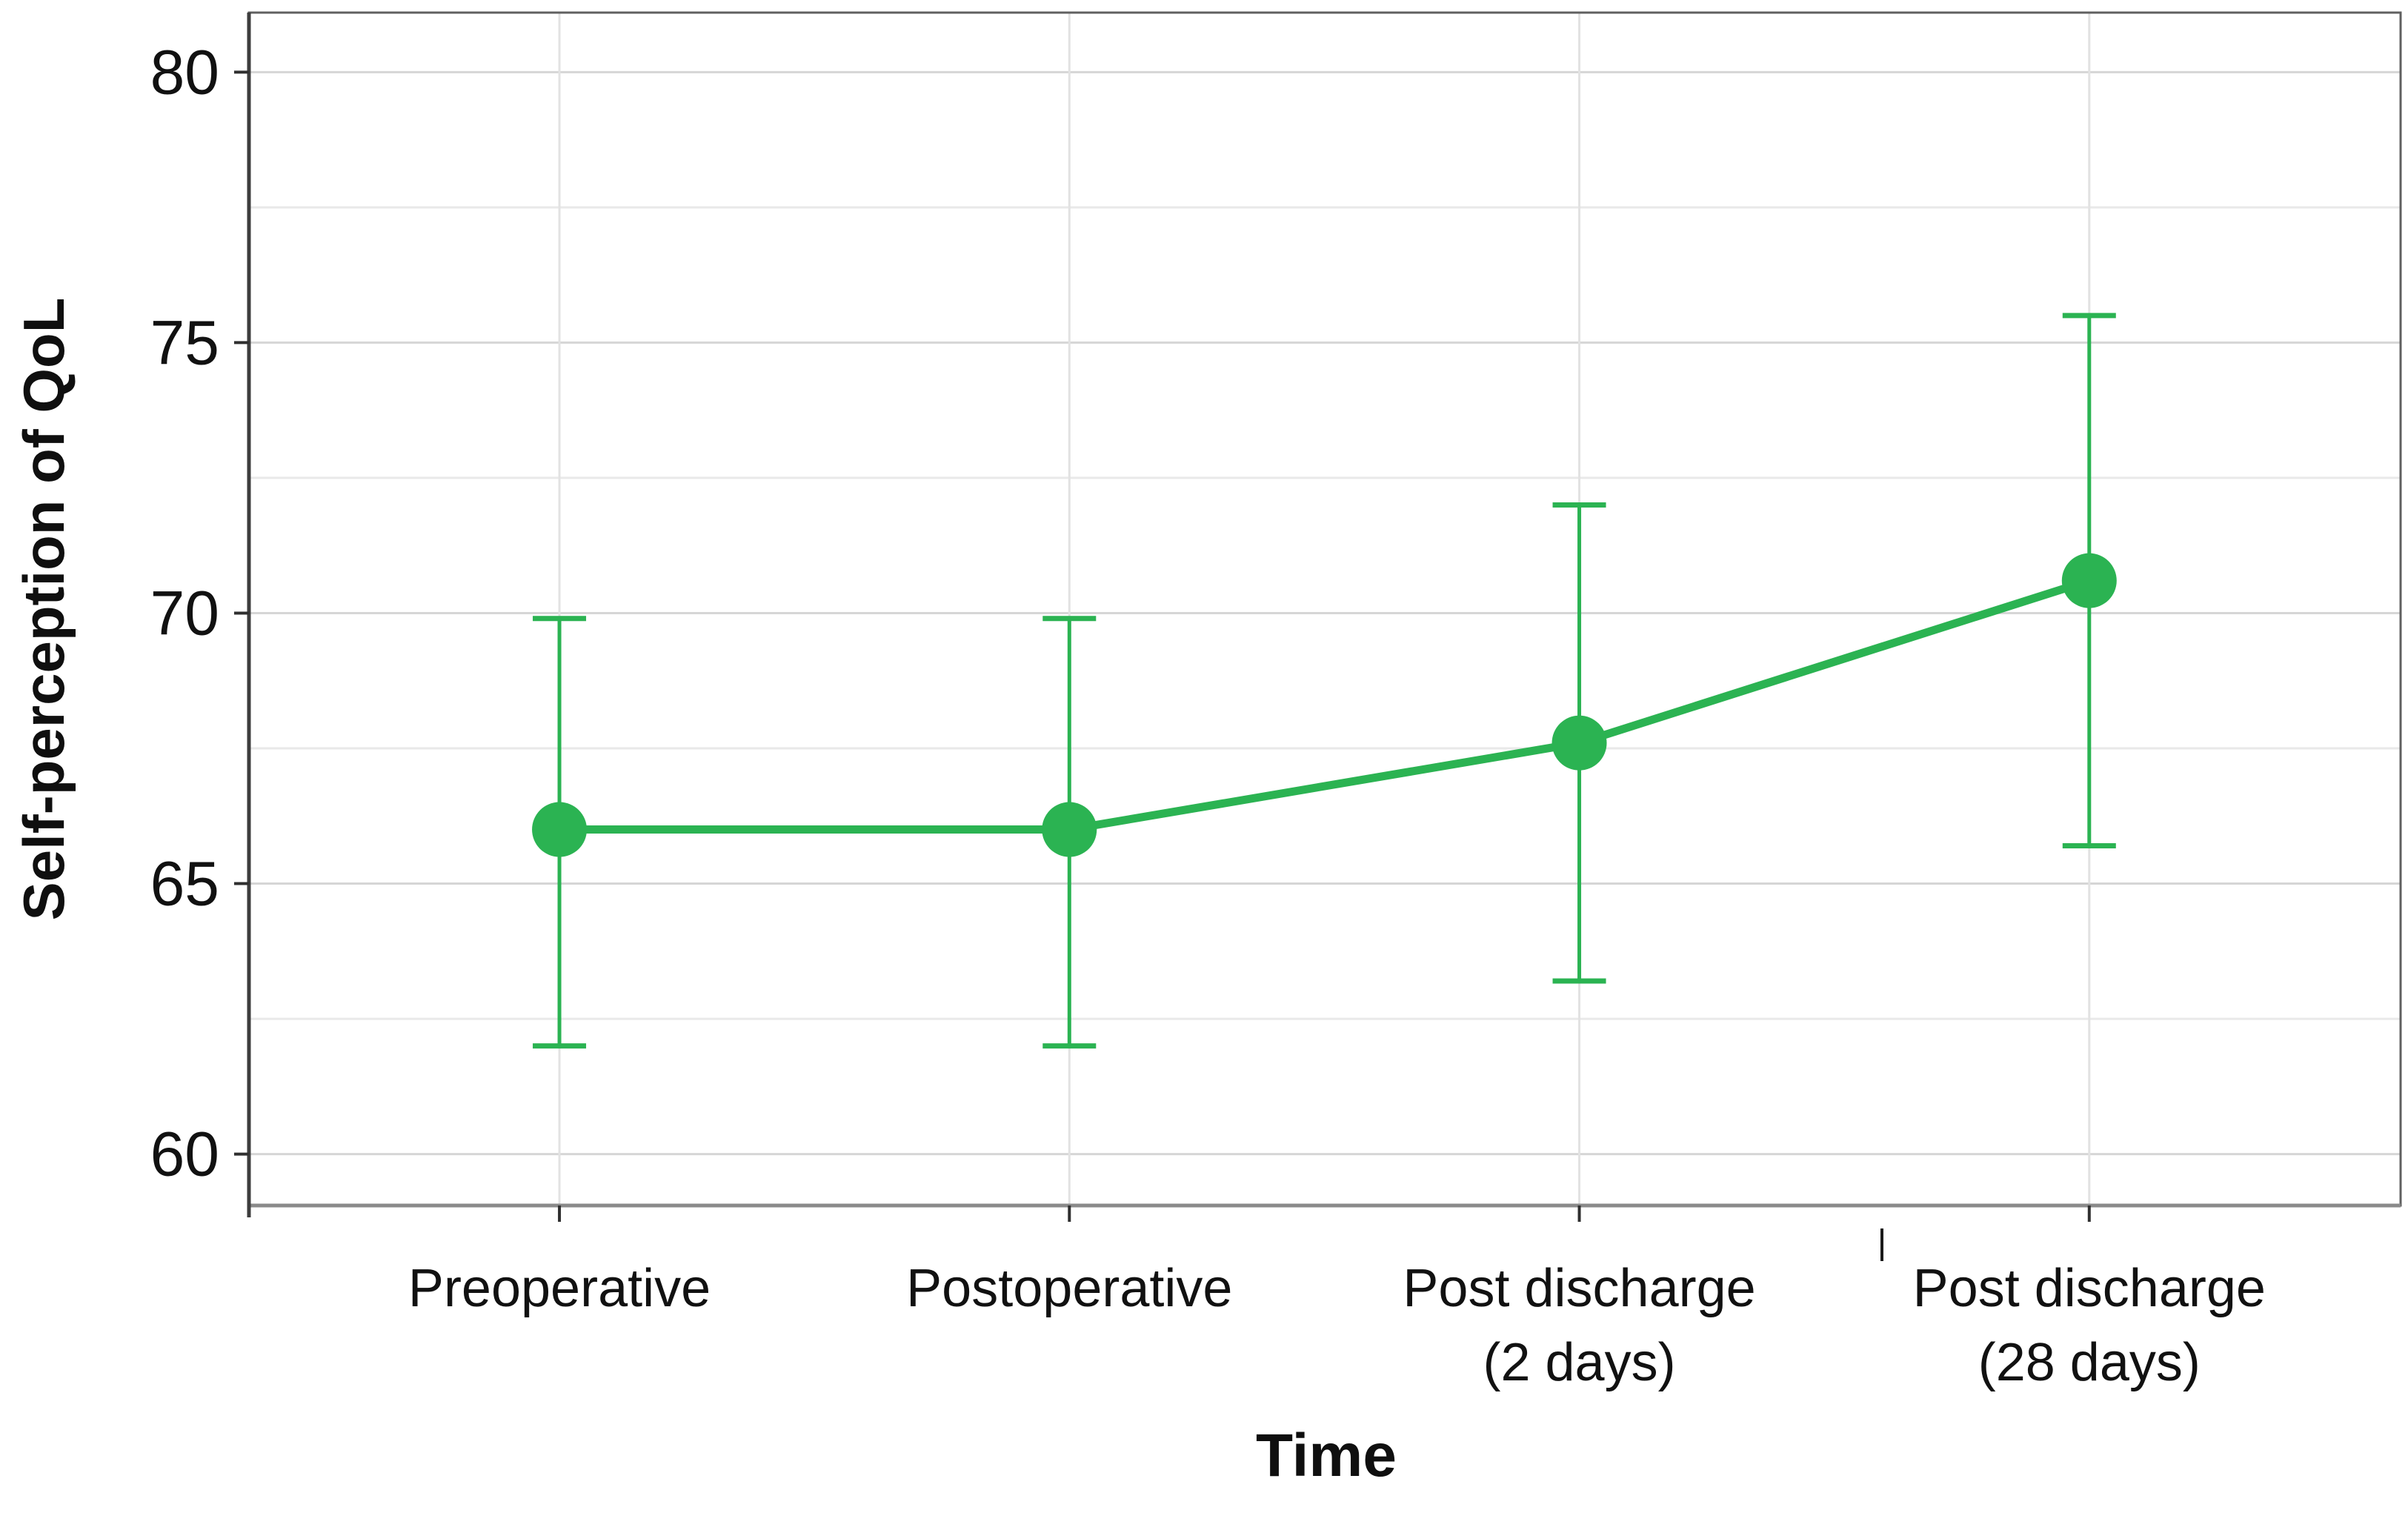 Image resolution: width=2408 pixels, height=1533 pixels. Describe the element at coordinates (2089, 1362) in the screenshot. I see `x-category-label: (28 days)` at that location.